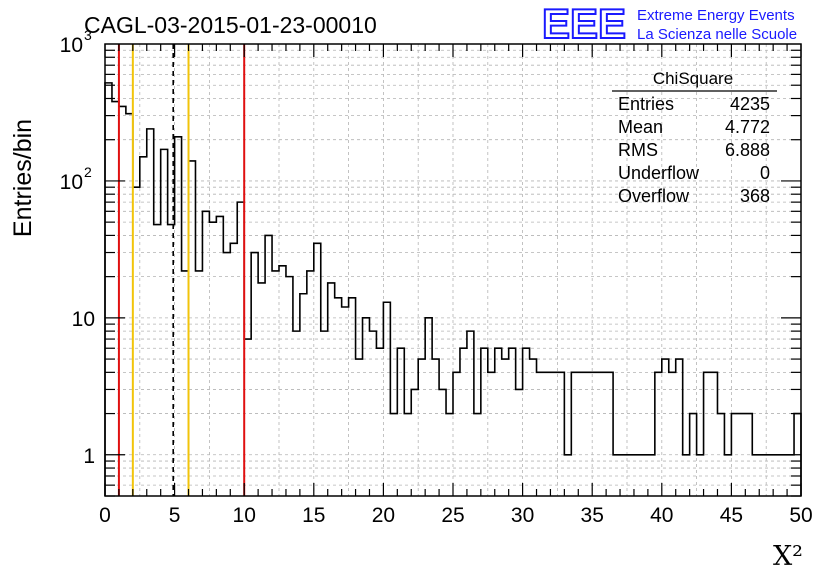 Image resolution: width=836 pixels, height=572 pixels. Describe the element at coordinates (313, 515) in the screenshot. I see `x-tick-label: 15` at that location.